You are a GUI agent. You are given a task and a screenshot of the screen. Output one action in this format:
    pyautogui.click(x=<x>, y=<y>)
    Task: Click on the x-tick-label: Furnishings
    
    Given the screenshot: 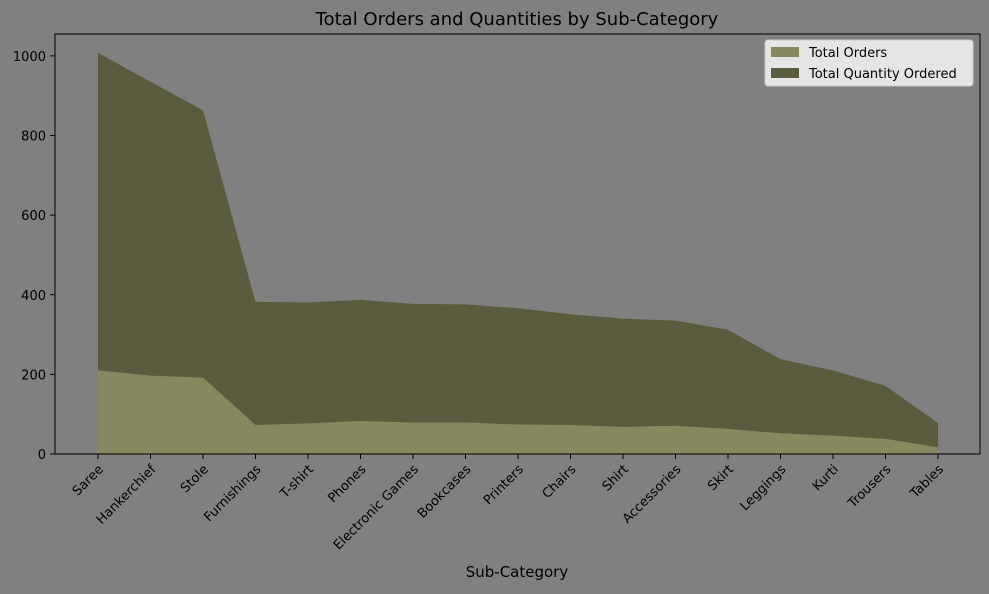 What is the action you would take?
    pyautogui.click(x=232, y=493)
    